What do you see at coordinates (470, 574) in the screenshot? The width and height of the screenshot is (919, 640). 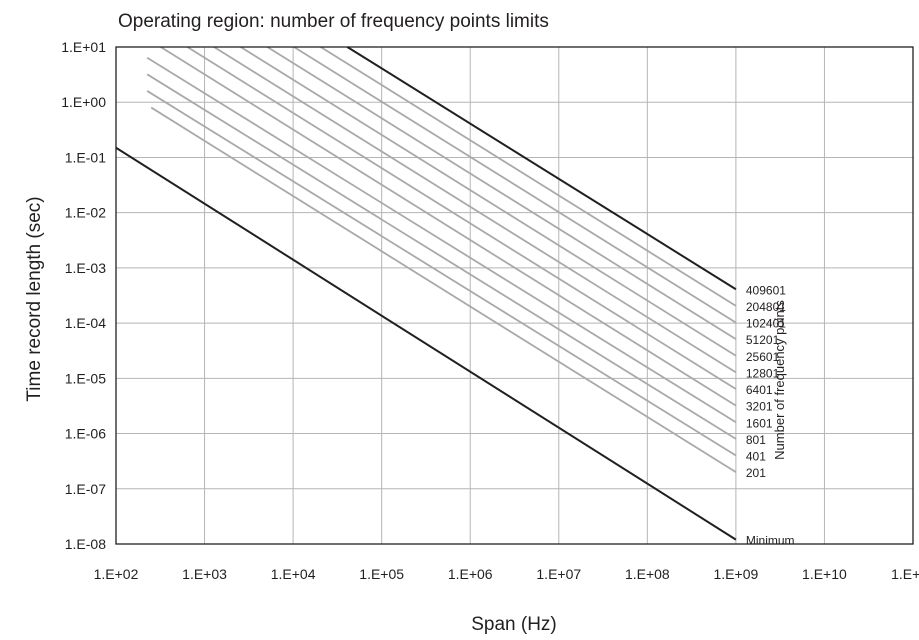 I see `x-tick-label: 1.E+06` at bounding box center [470, 574].